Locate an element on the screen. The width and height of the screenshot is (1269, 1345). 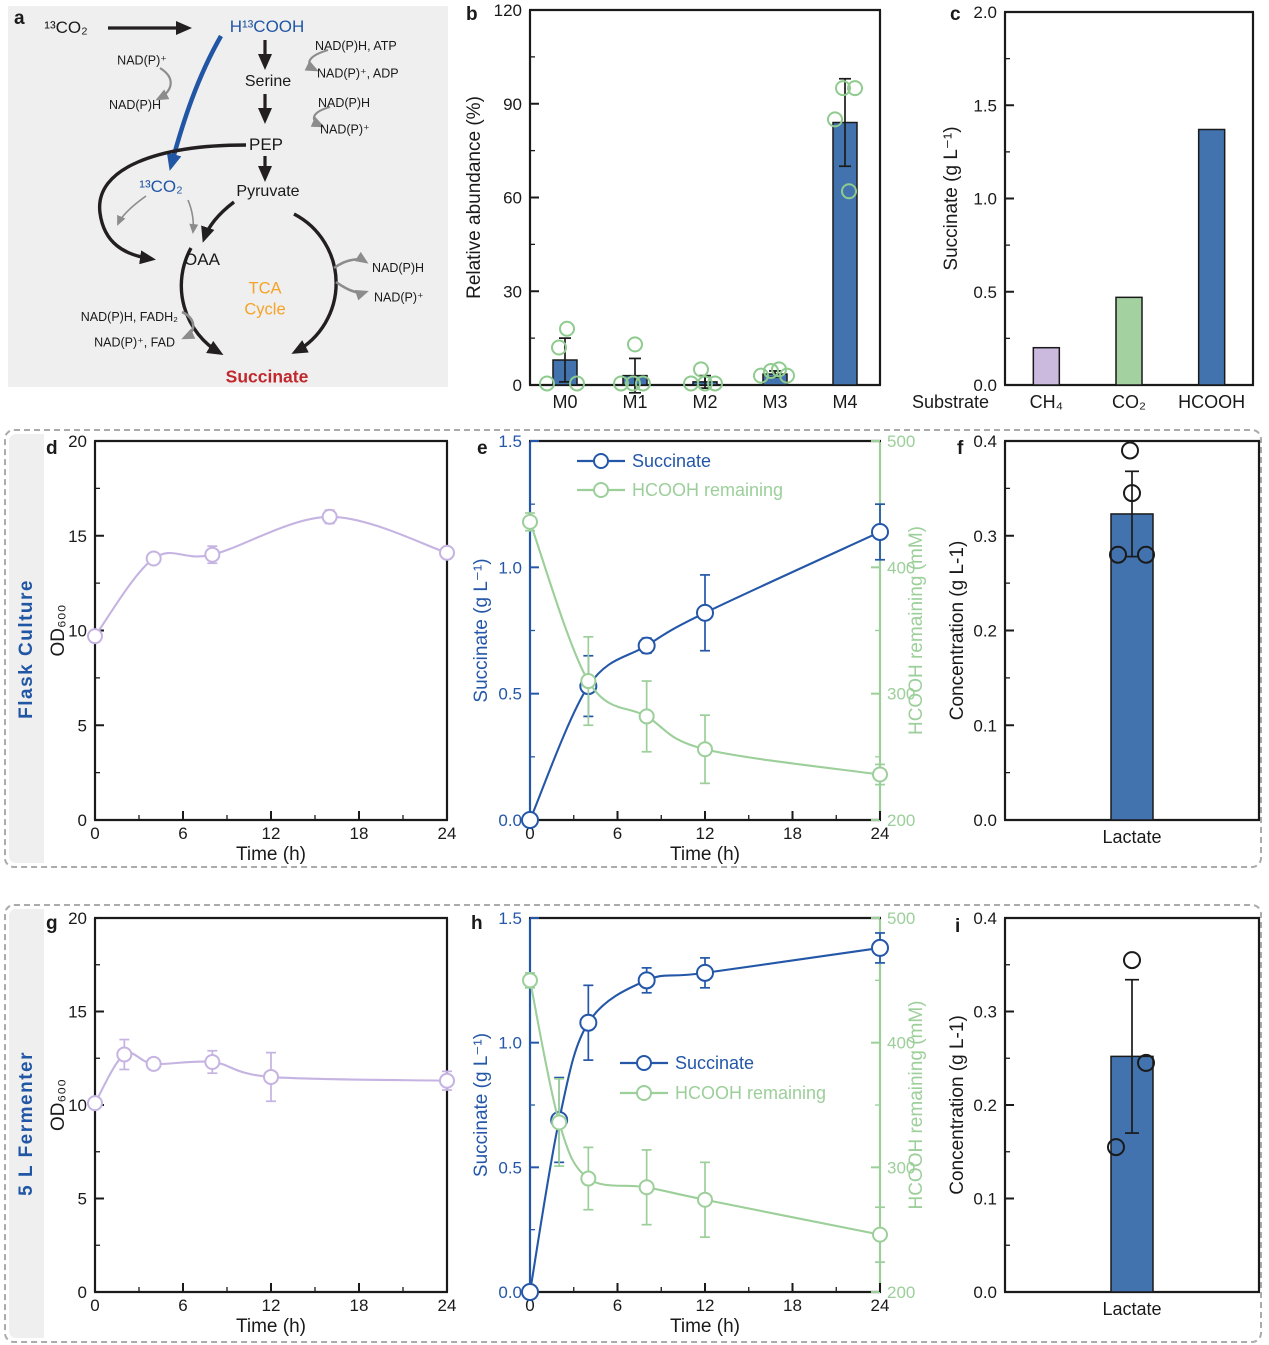
svg-text: M1 is located at coordinates (634, 402).